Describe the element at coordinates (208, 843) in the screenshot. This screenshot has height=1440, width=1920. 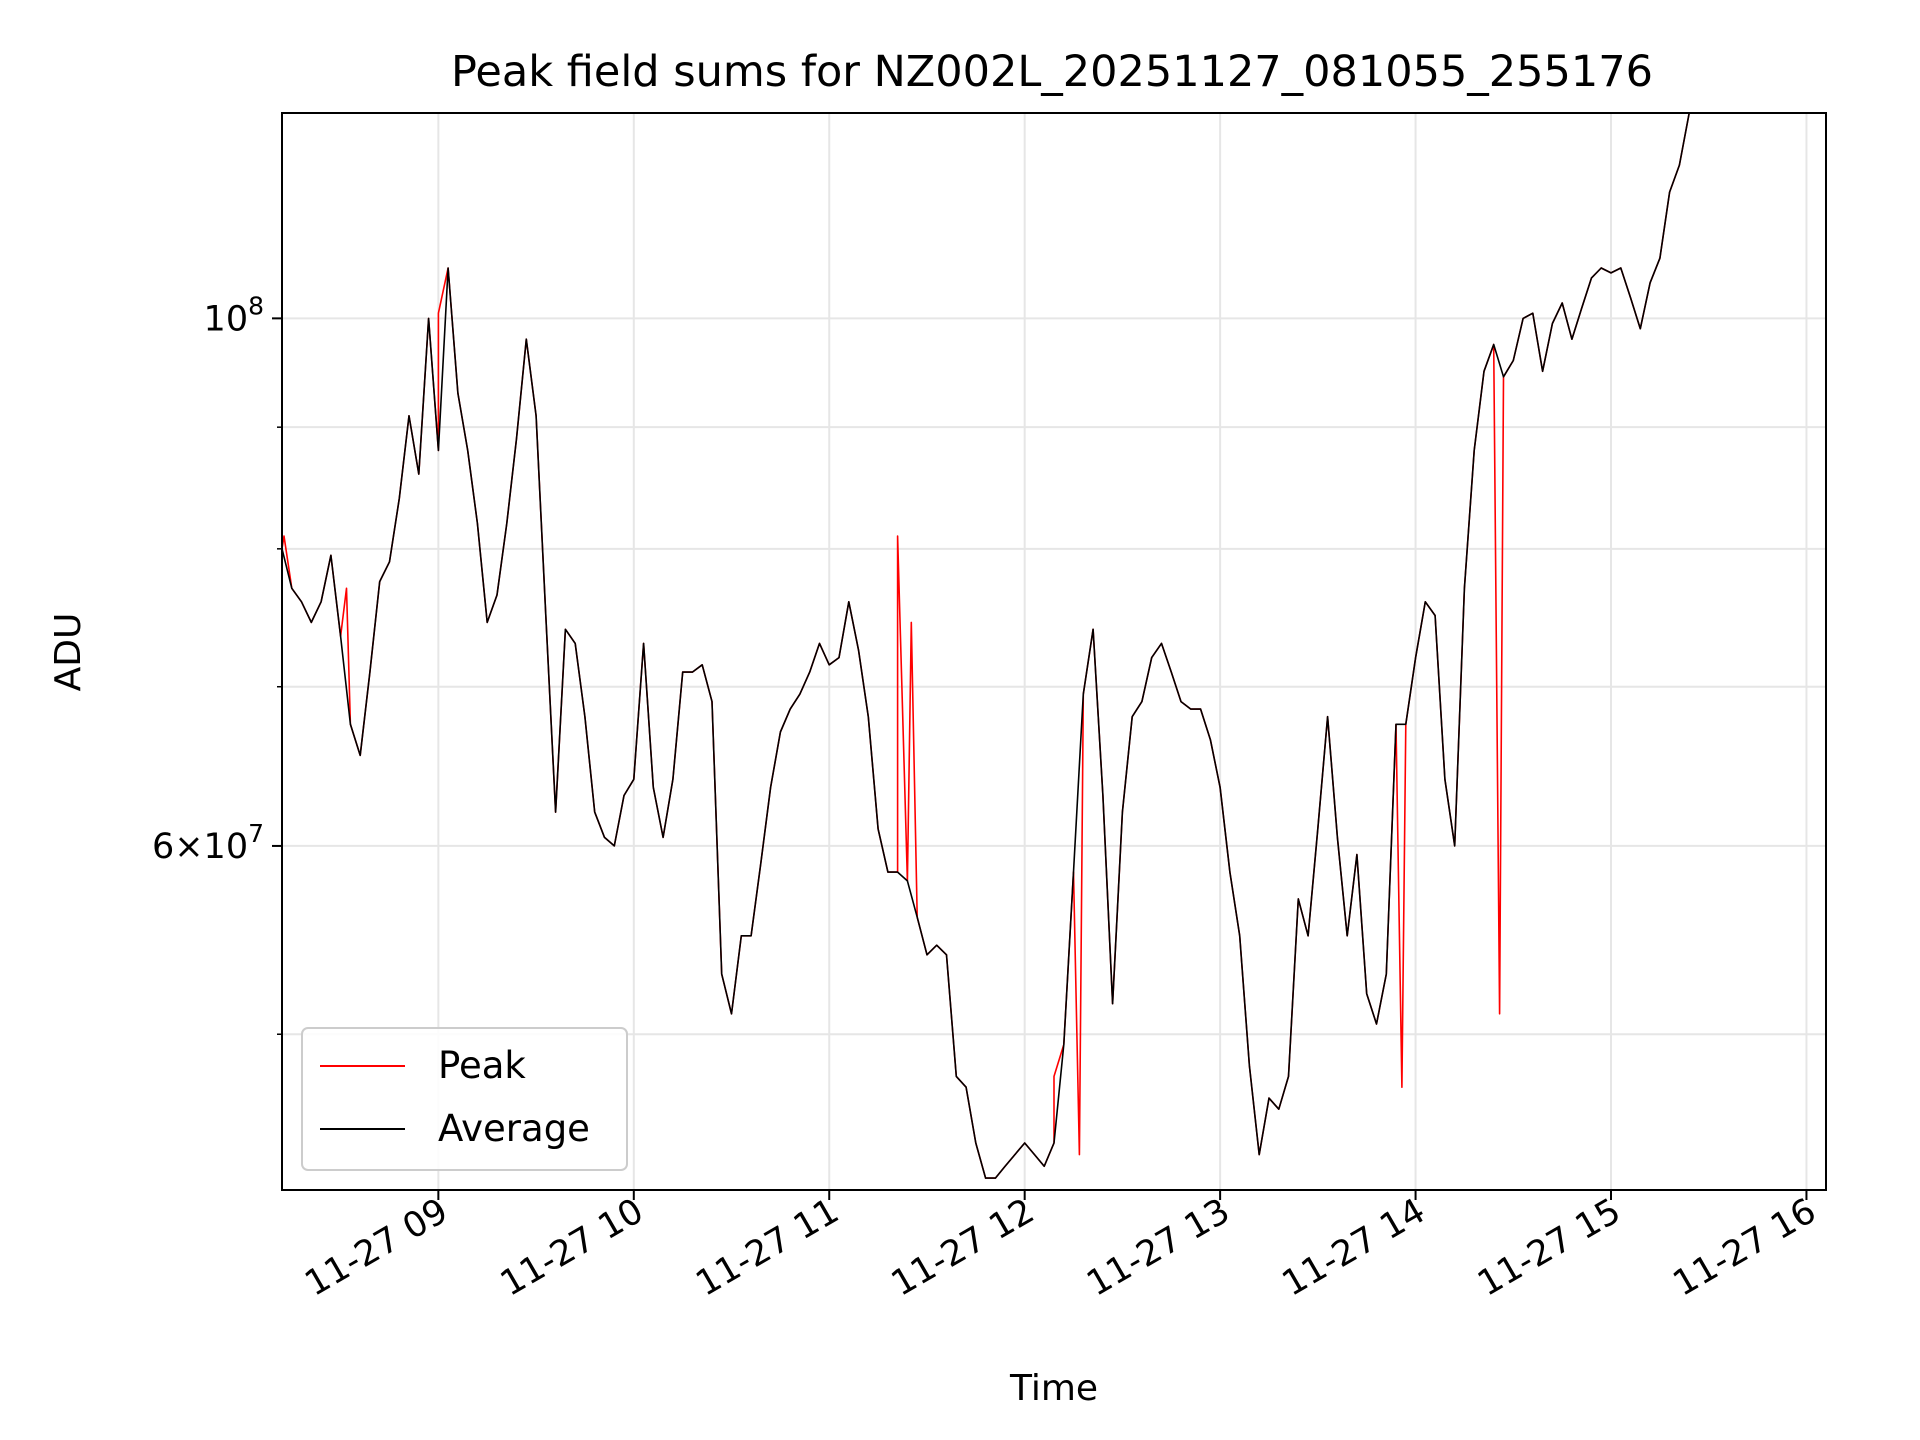
I see `y-tick-label: 6×107` at that location.